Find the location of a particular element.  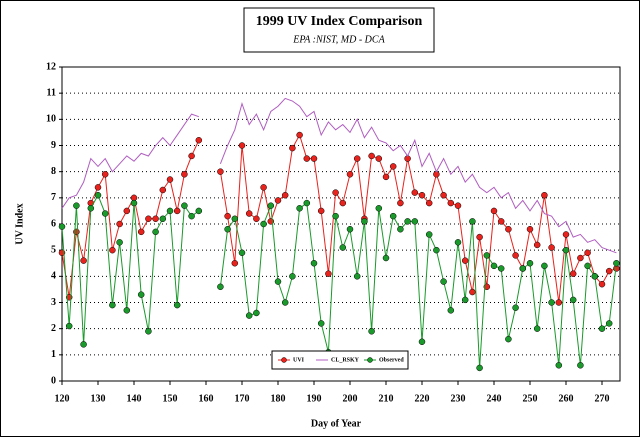

x-tick-label: 130 is located at coordinates (98, 398).